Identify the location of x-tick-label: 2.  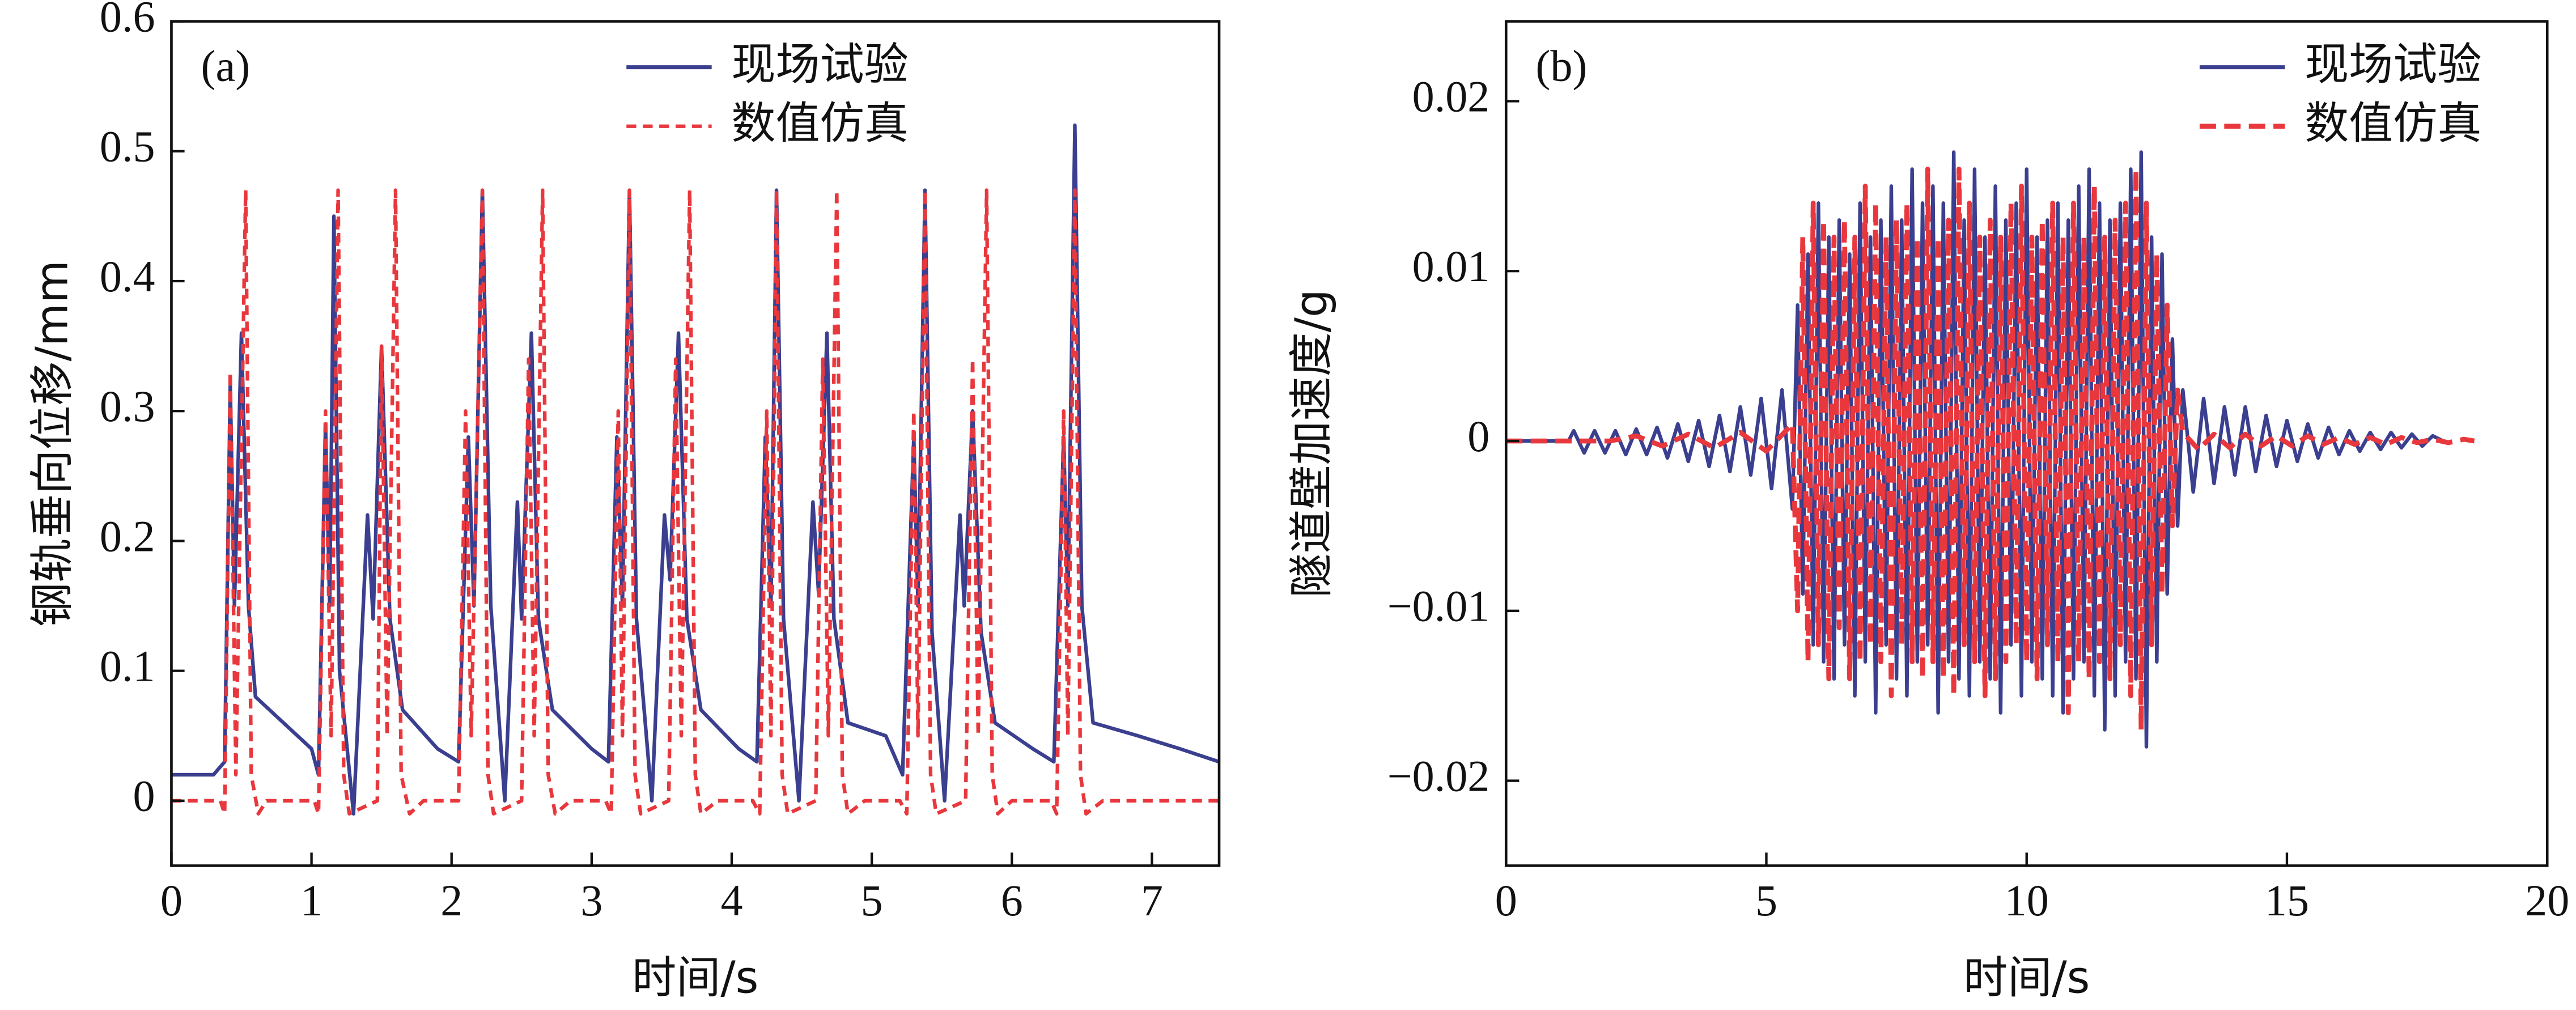
(451, 900).